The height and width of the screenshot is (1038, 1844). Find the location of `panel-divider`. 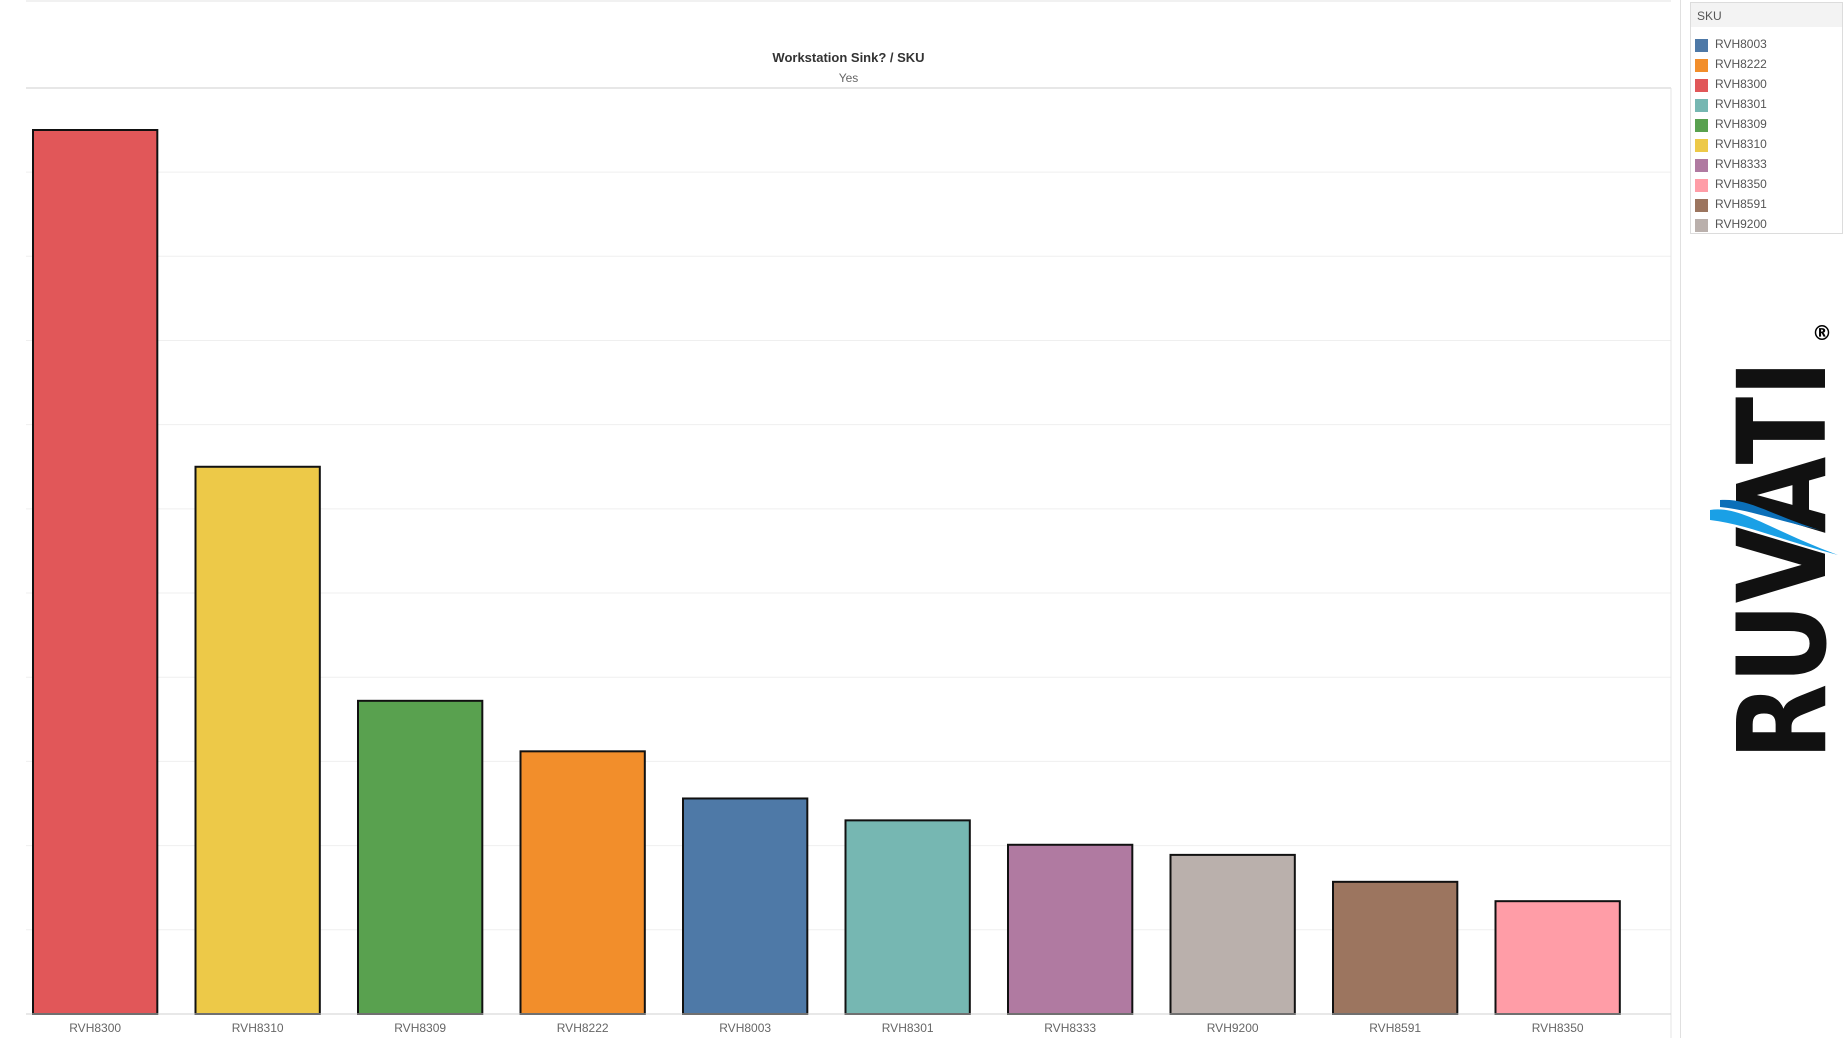

panel-divider is located at coordinates (1680, 519).